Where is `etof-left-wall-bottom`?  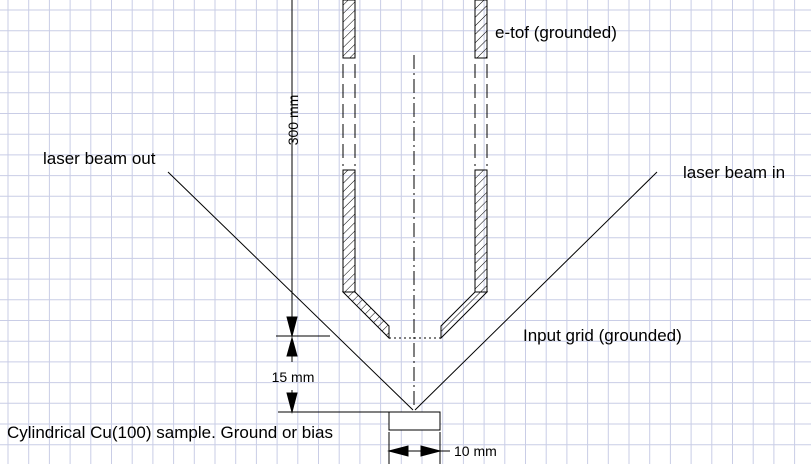 etof-left-wall-bottom is located at coordinates (349, 231).